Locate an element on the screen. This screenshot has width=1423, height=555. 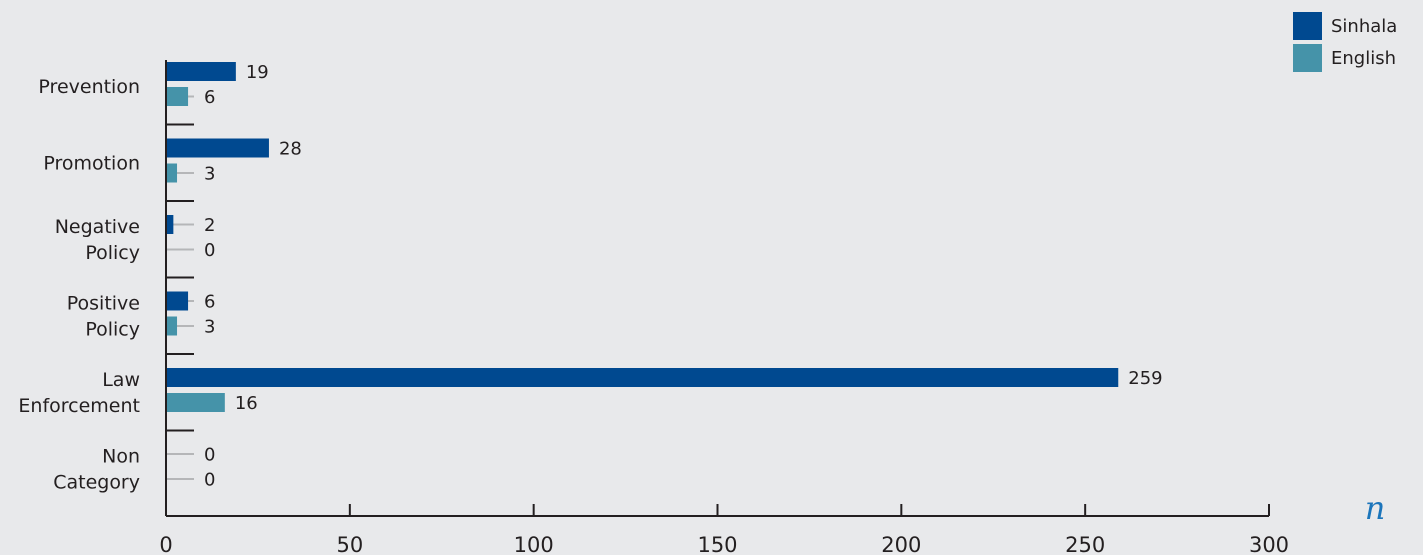
category-label: Enforcement is located at coordinates (79, 406).